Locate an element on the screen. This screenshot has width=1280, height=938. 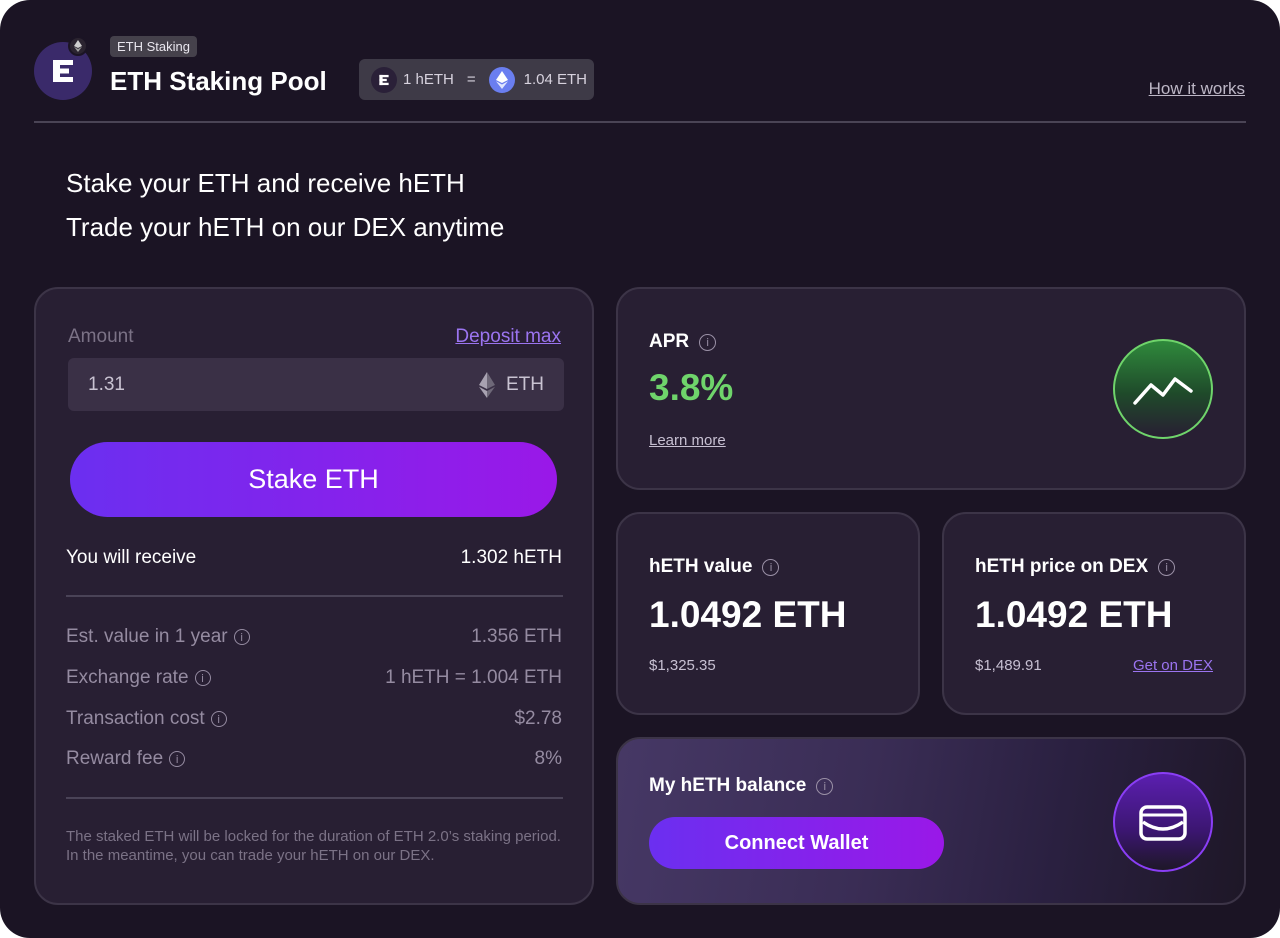
connect-wallet-button: Connect Wallet is located at coordinates (796, 843).